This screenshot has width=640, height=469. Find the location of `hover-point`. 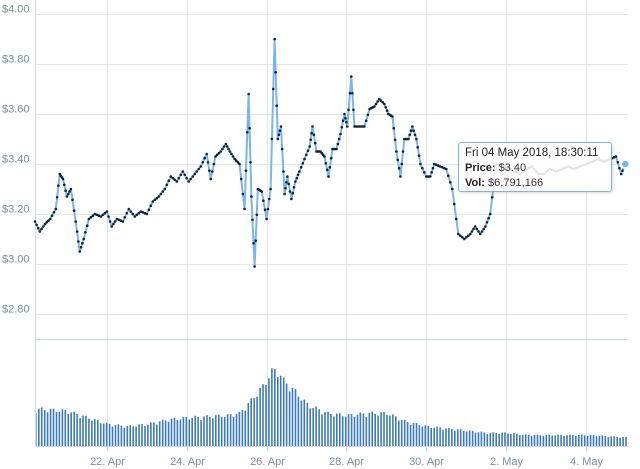

hover-point is located at coordinates (625, 164).